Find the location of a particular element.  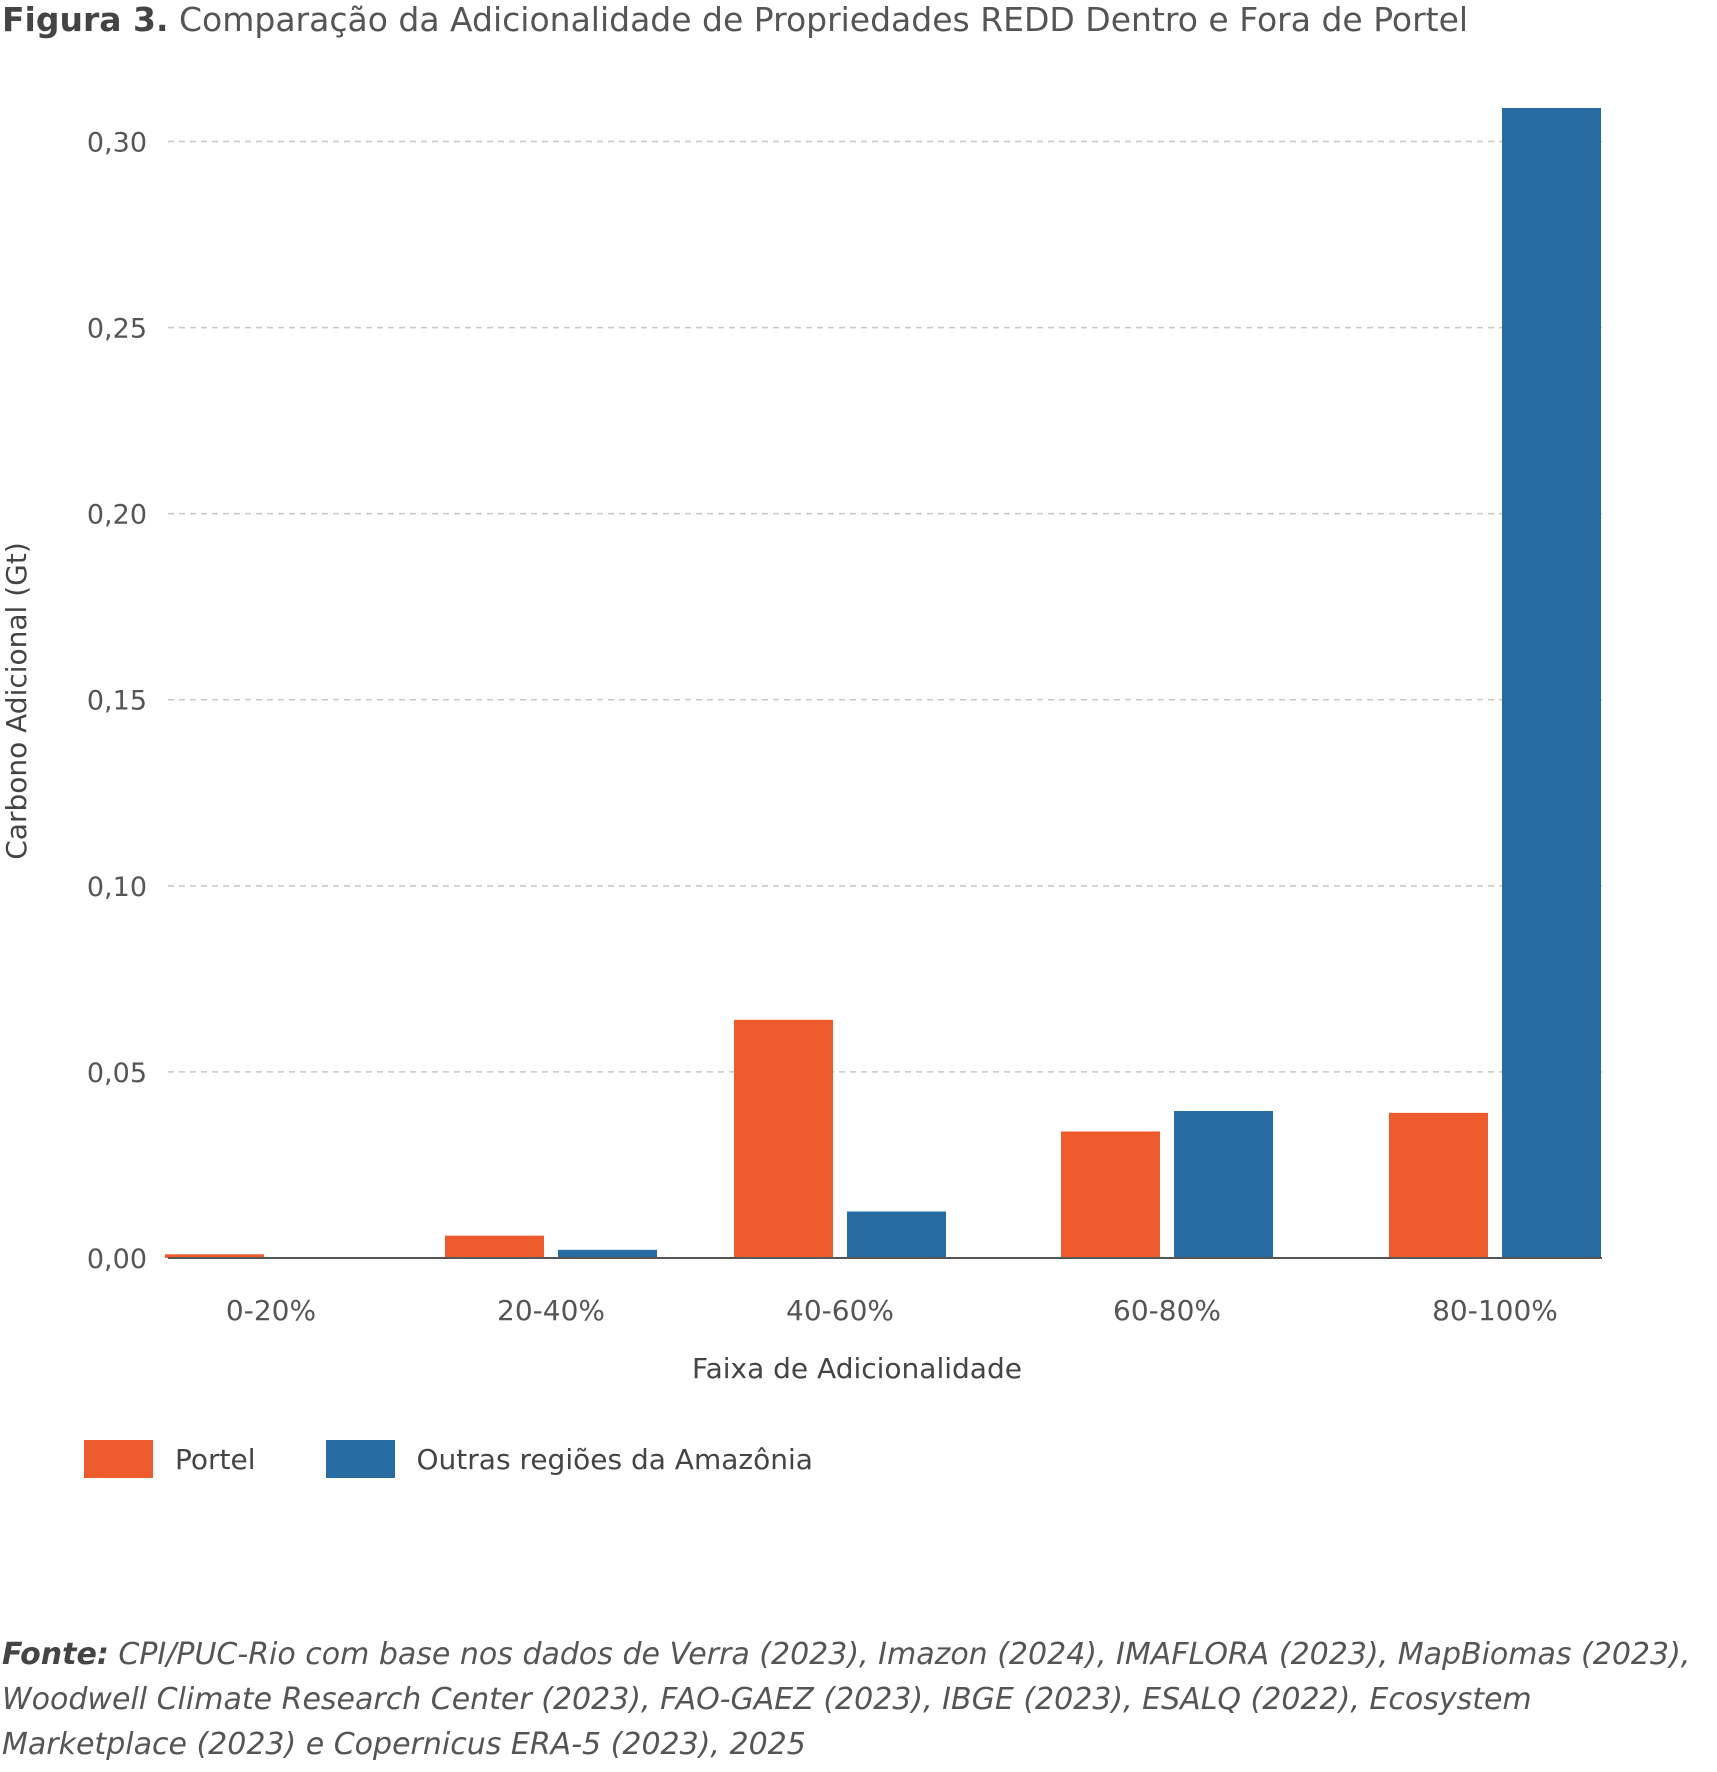

legend-label-portel: Portel is located at coordinates (215, 1459).